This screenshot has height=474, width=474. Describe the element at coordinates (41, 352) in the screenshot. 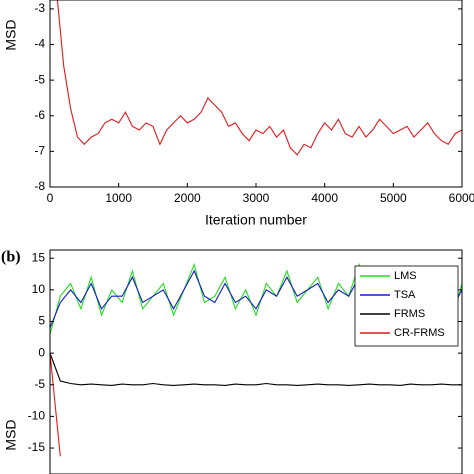

I see `y-tick-label: 0` at that location.